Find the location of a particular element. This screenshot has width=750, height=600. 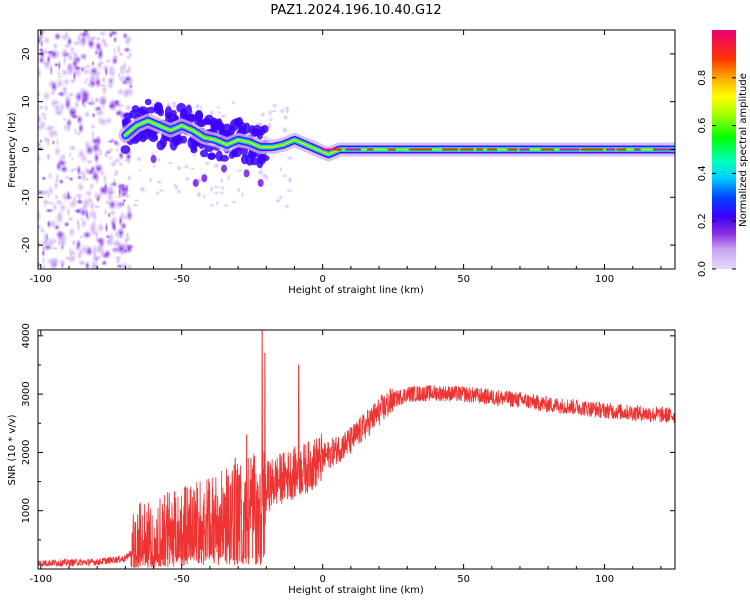

colorbar-tick-label: 0.6 is located at coordinates (702, 126).